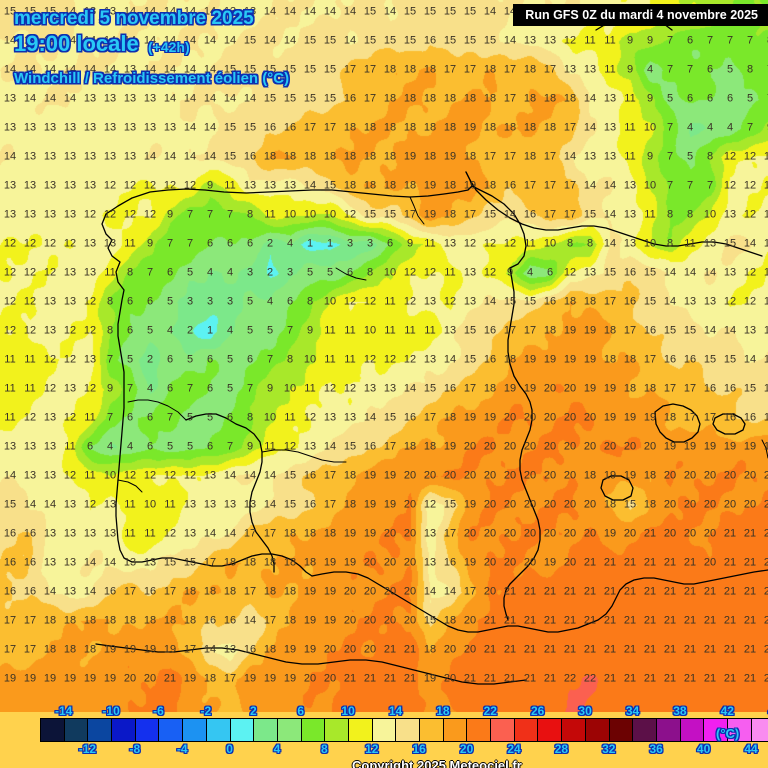  What do you see at coordinates (590, 678) in the screenshot?
I see `grid-value: 22` at bounding box center [590, 678].